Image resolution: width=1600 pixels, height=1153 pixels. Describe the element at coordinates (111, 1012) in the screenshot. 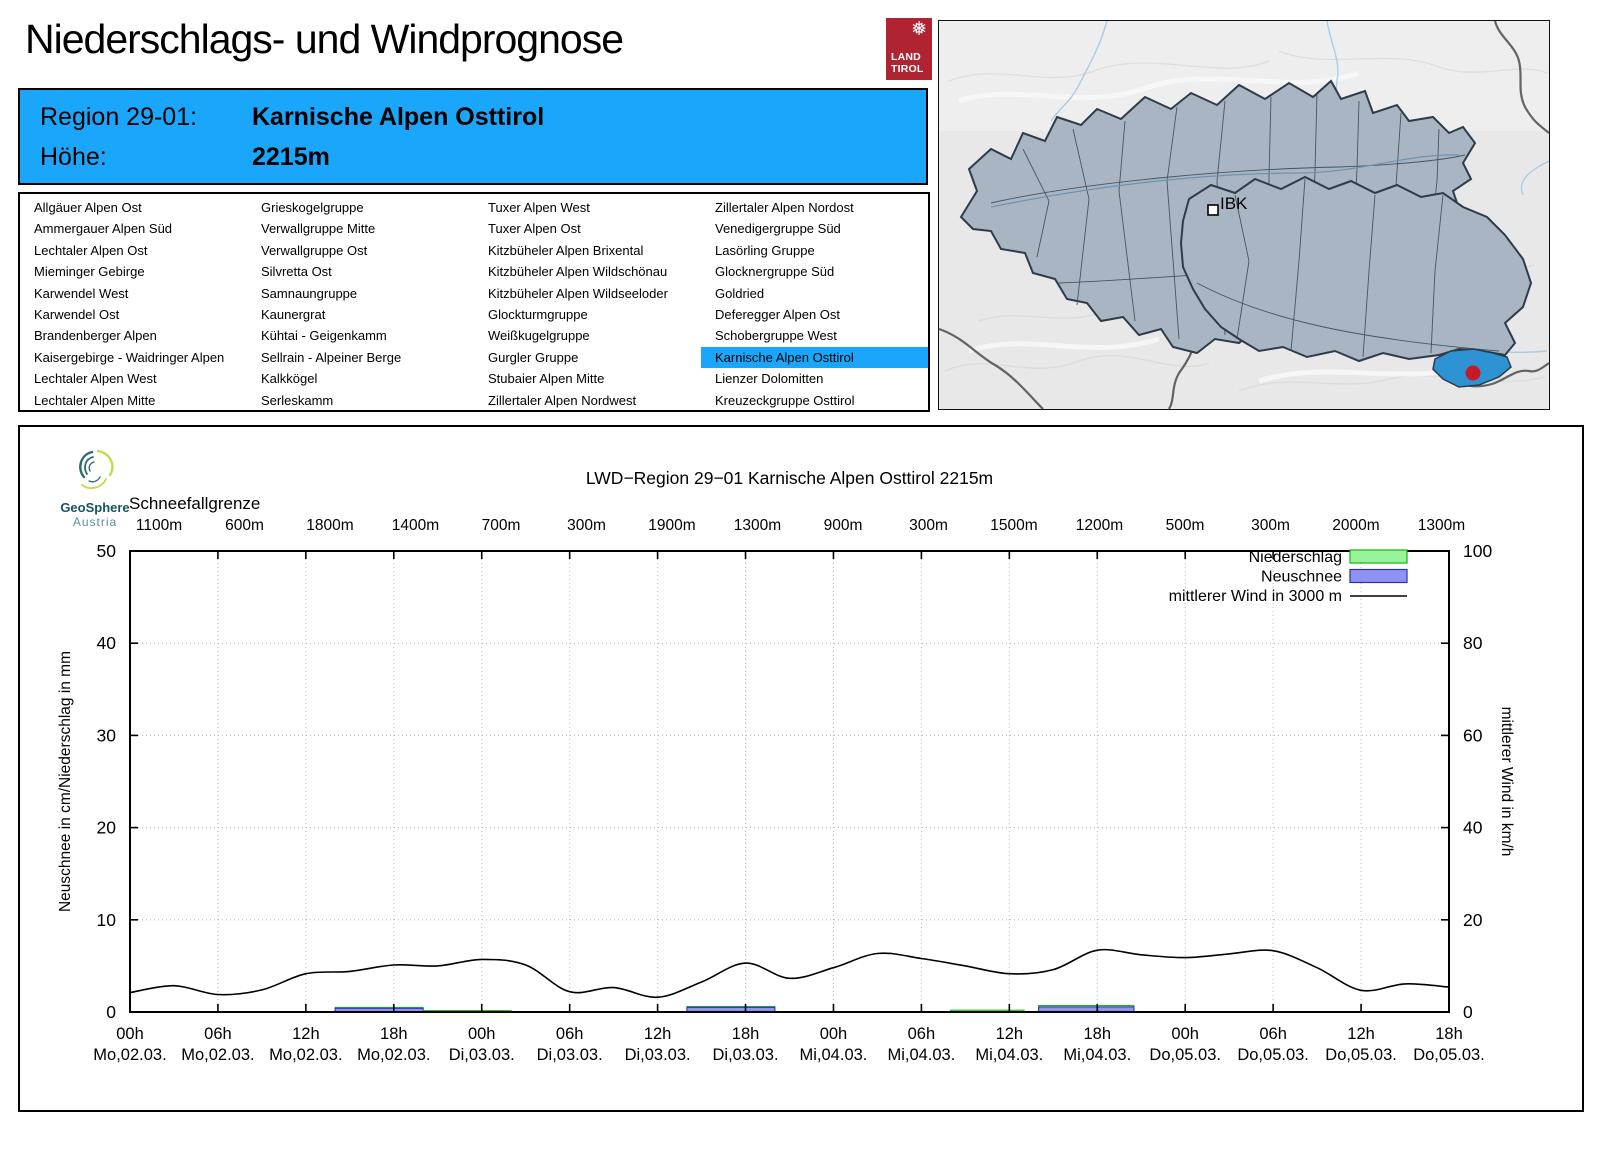

I see `y-left-tick-label: 0` at that location.